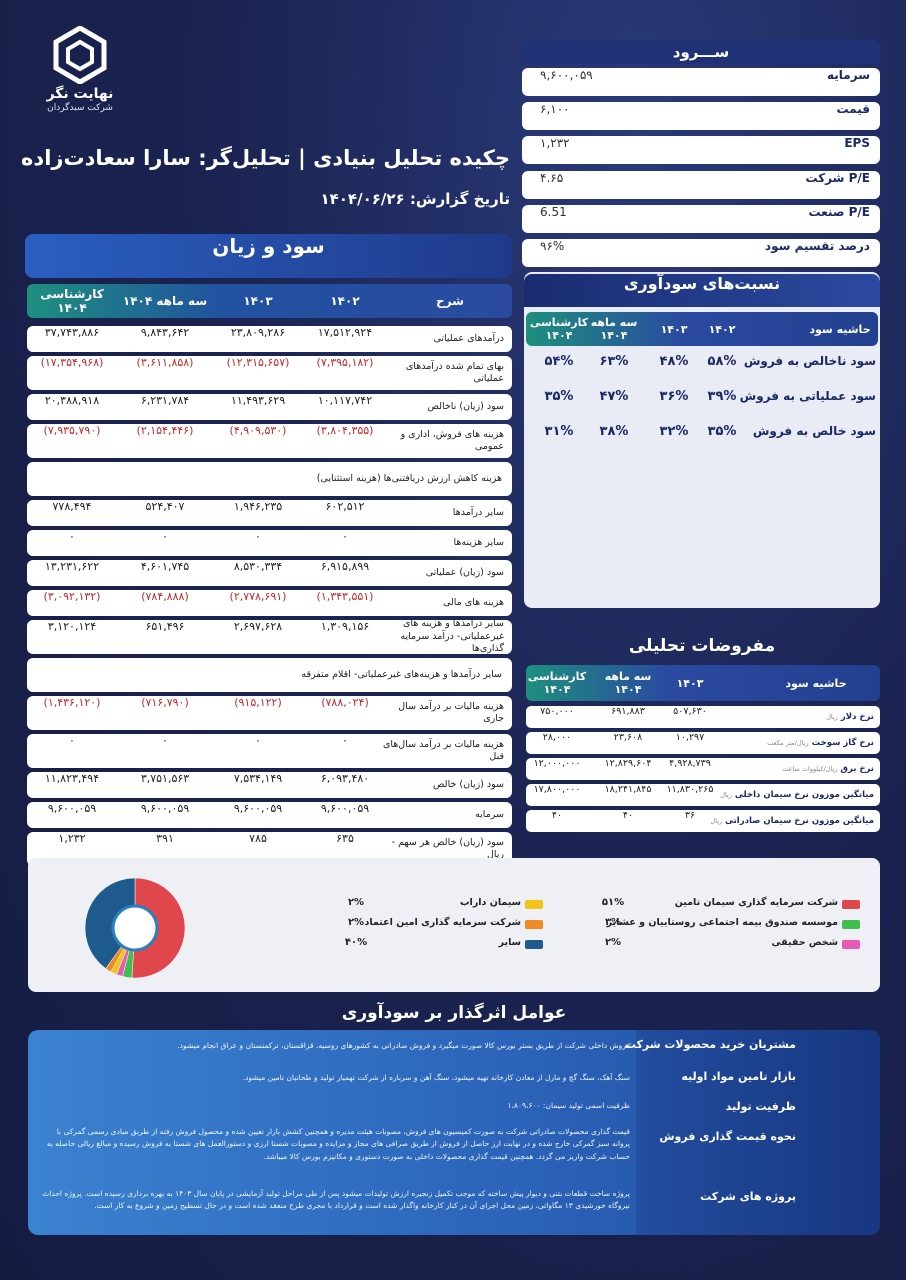  Describe the element at coordinates (566, 75) in the screenshot. I see `info-value: ۹,۶۰۰,۰۵۹` at that location.